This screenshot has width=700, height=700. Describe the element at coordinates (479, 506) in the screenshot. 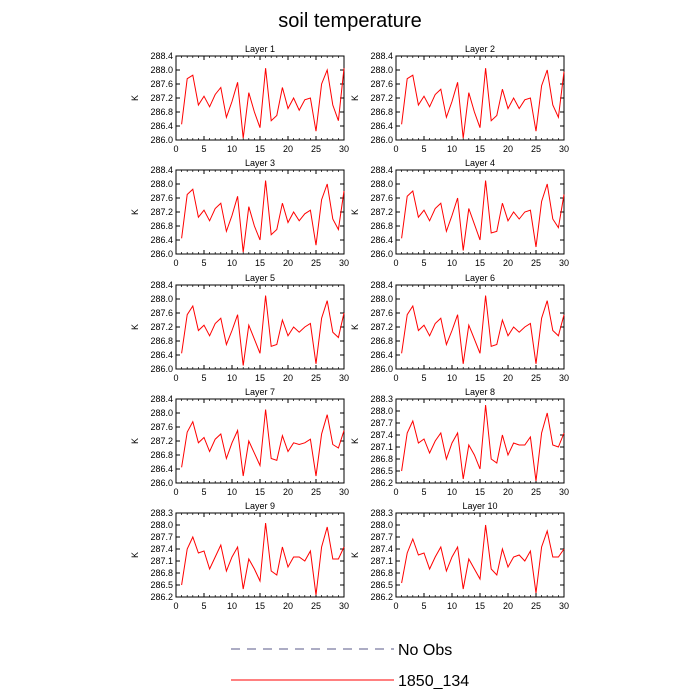

I see `panel-title: Layer 10` at that location.